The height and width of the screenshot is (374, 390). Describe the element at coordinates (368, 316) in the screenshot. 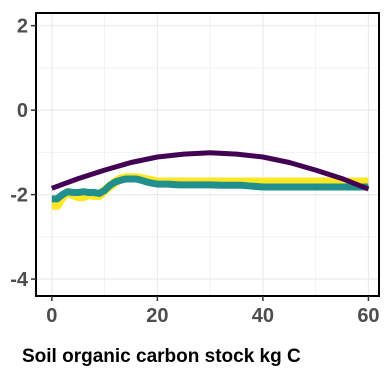

I see `x-tick-label: 60` at that location.